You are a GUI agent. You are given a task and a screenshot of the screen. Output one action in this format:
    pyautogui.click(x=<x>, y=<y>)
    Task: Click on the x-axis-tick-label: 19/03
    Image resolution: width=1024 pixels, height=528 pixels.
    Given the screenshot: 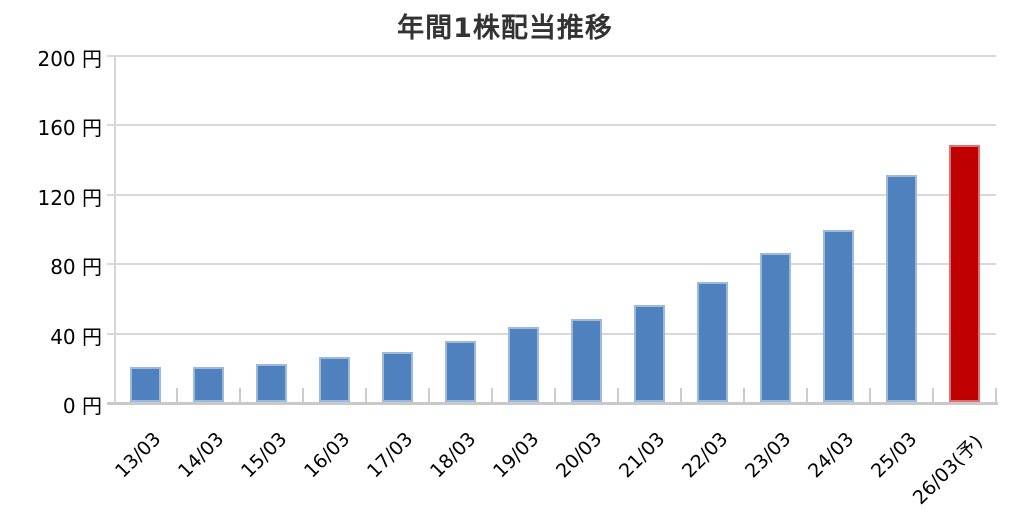 What is the action you would take?
    pyautogui.click(x=516, y=455)
    